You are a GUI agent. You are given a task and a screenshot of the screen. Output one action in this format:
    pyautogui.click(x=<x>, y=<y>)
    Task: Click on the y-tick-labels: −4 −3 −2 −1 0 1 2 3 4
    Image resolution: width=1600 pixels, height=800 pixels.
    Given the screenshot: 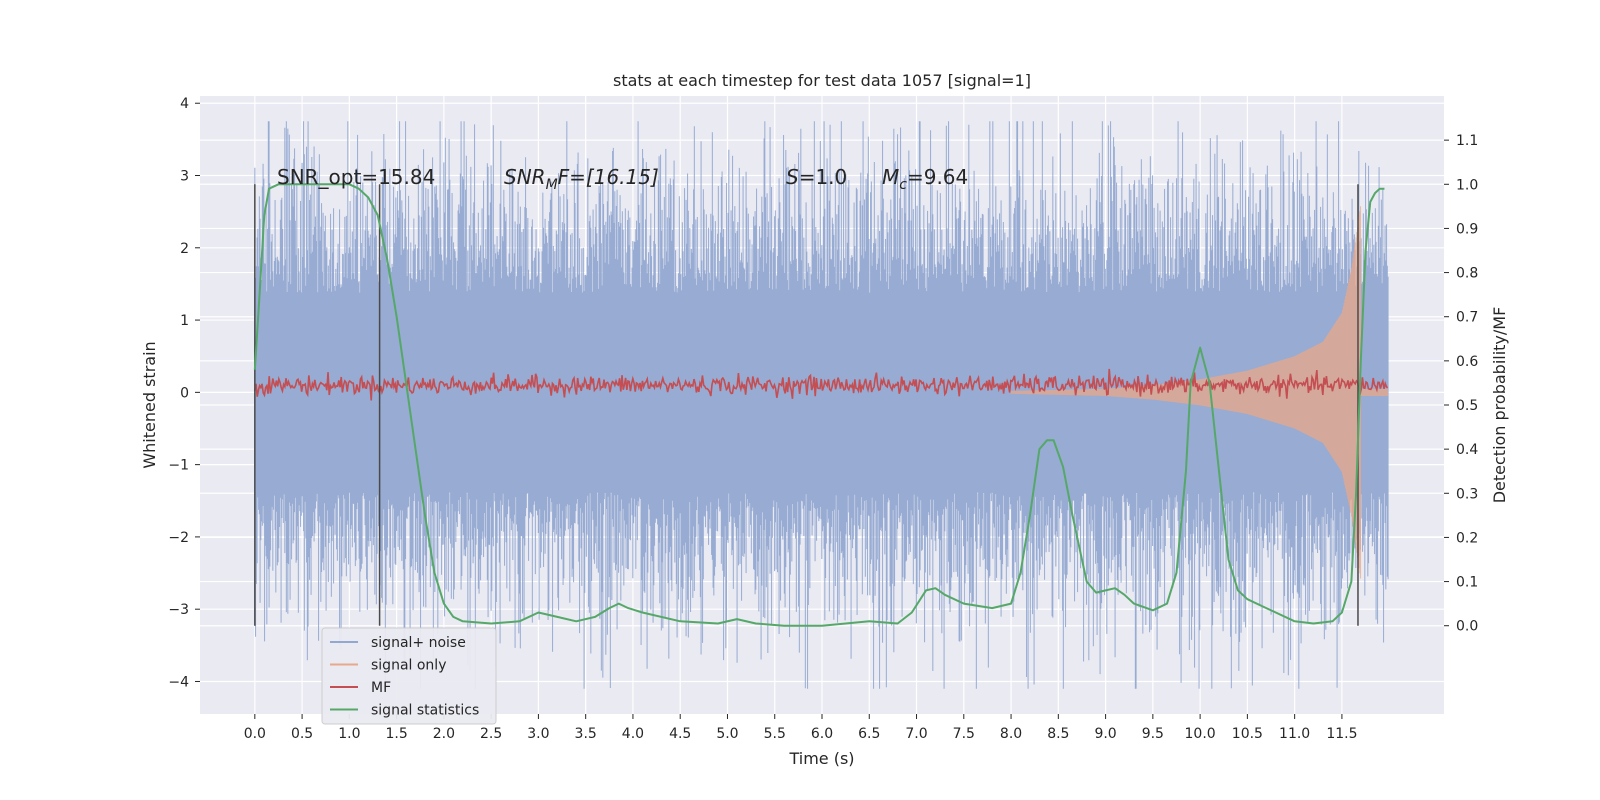 What is the action you would take?
    pyautogui.click(x=184, y=393)
    